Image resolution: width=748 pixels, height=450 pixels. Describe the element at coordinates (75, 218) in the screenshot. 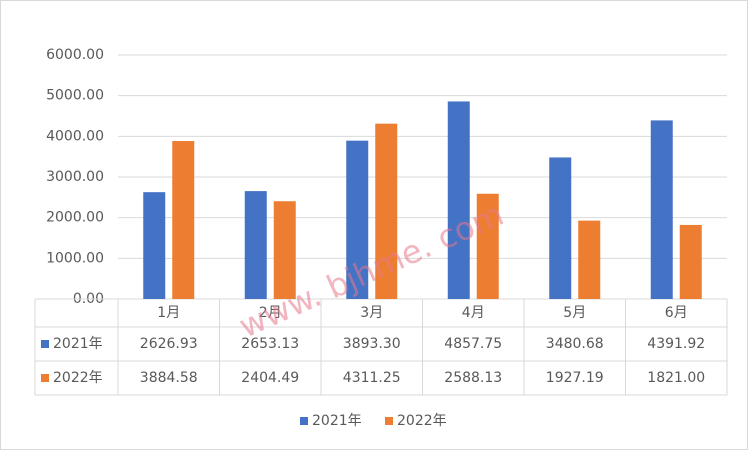

I see `y-tick-label: 2000.00` at that location.